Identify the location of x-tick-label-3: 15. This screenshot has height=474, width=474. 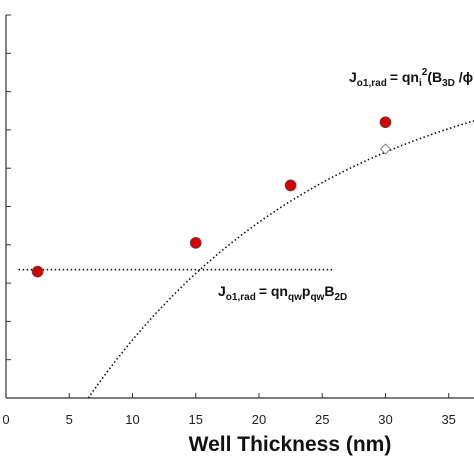
(195, 419).